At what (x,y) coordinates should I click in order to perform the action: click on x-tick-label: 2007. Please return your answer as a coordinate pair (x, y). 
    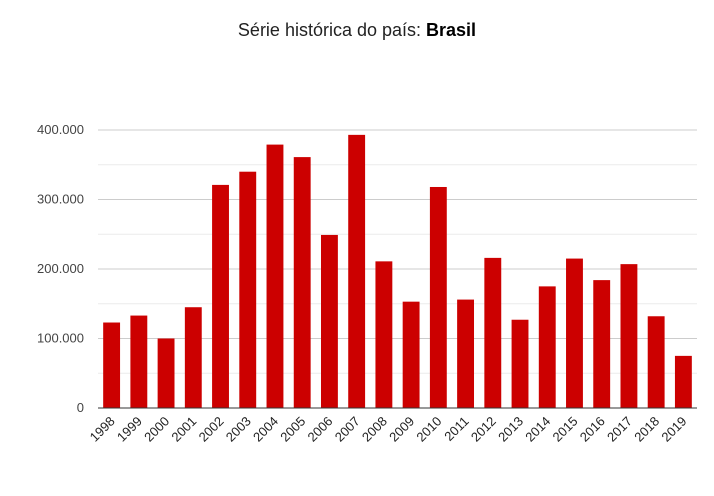
    Looking at the image, I should click on (347, 429).